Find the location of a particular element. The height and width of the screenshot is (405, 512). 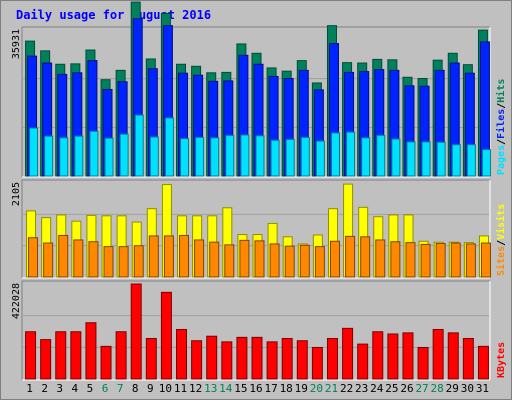

x-tick-label: 30 is located at coordinates (467, 388).